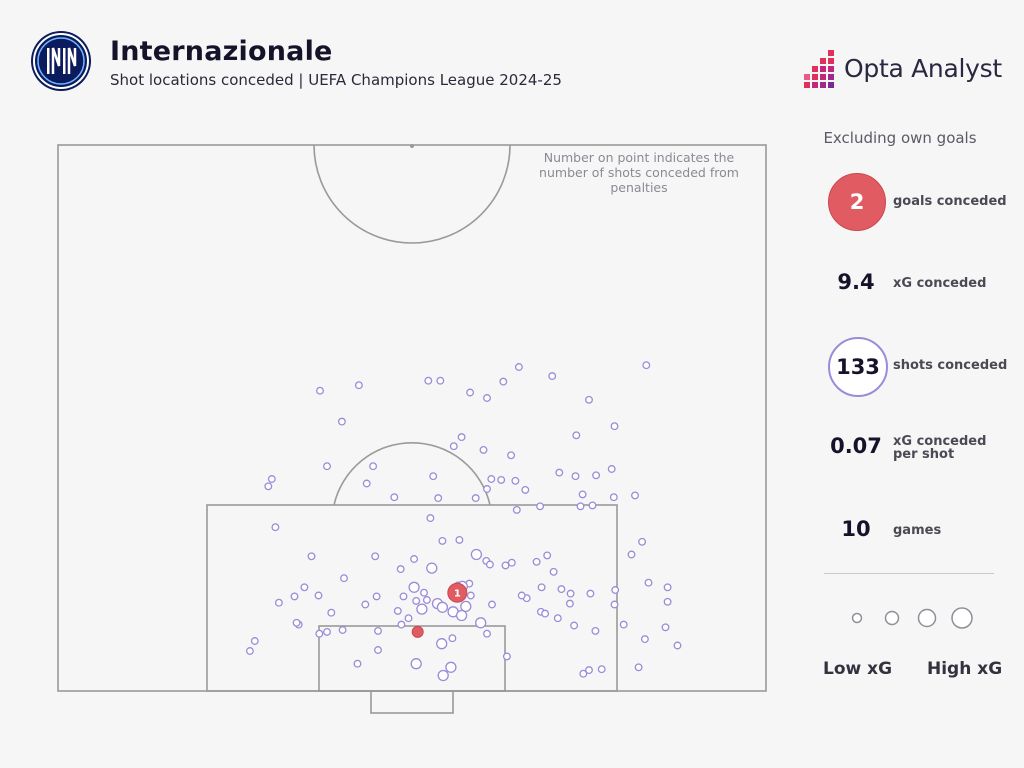 The width and height of the screenshot is (1024, 768). I want to click on centre-spot, so click(412, 146).